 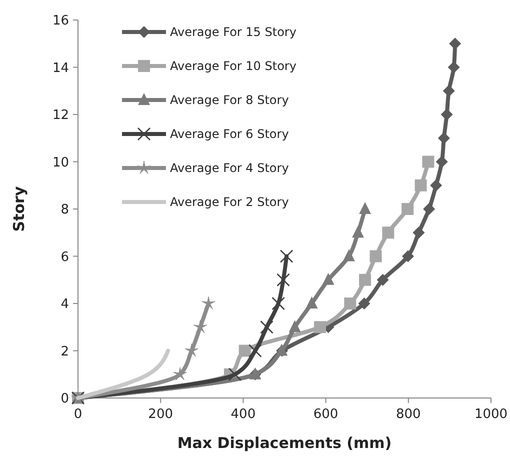 What do you see at coordinates (60, 116) in the screenshot?
I see `y-tick-label: 12` at bounding box center [60, 116].